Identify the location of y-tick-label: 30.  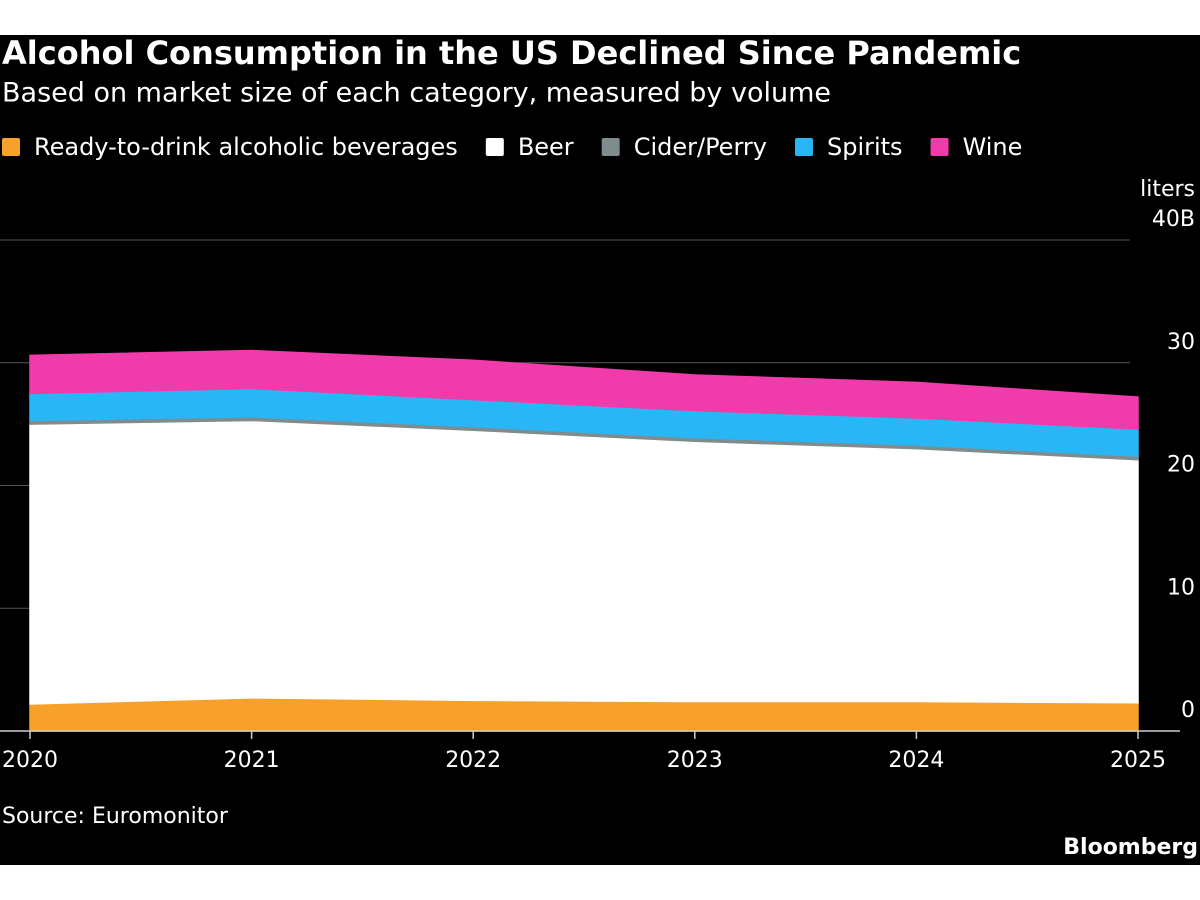
(1181, 342).